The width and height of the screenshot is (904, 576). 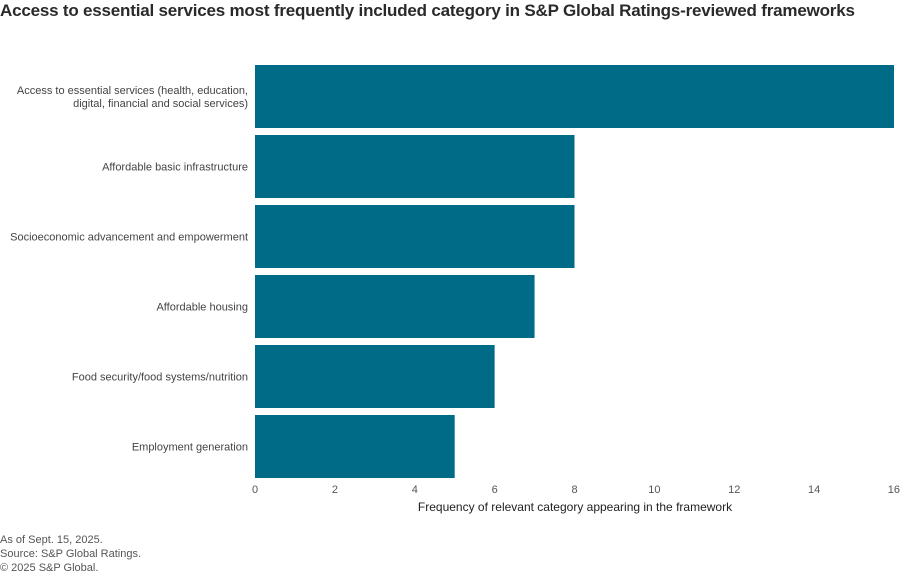 I want to click on x-axis-ticks: 0 2 4 6 8 10 12 14 16, so click(x=576, y=490).